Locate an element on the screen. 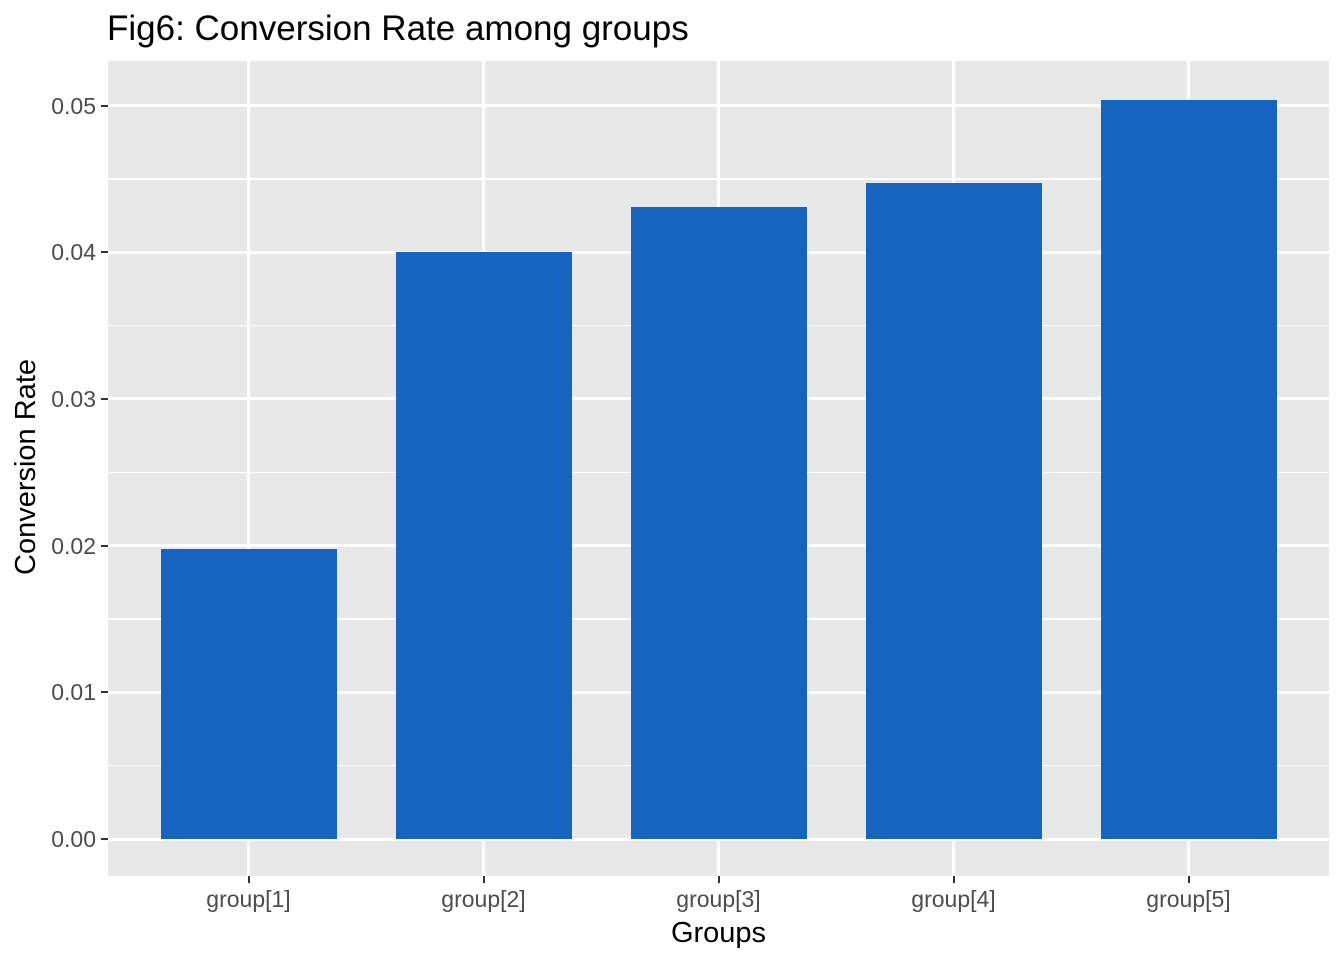 Image resolution: width=1344 pixels, height=960 pixels. y-tick-label: 0.04 is located at coordinates (73, 252).